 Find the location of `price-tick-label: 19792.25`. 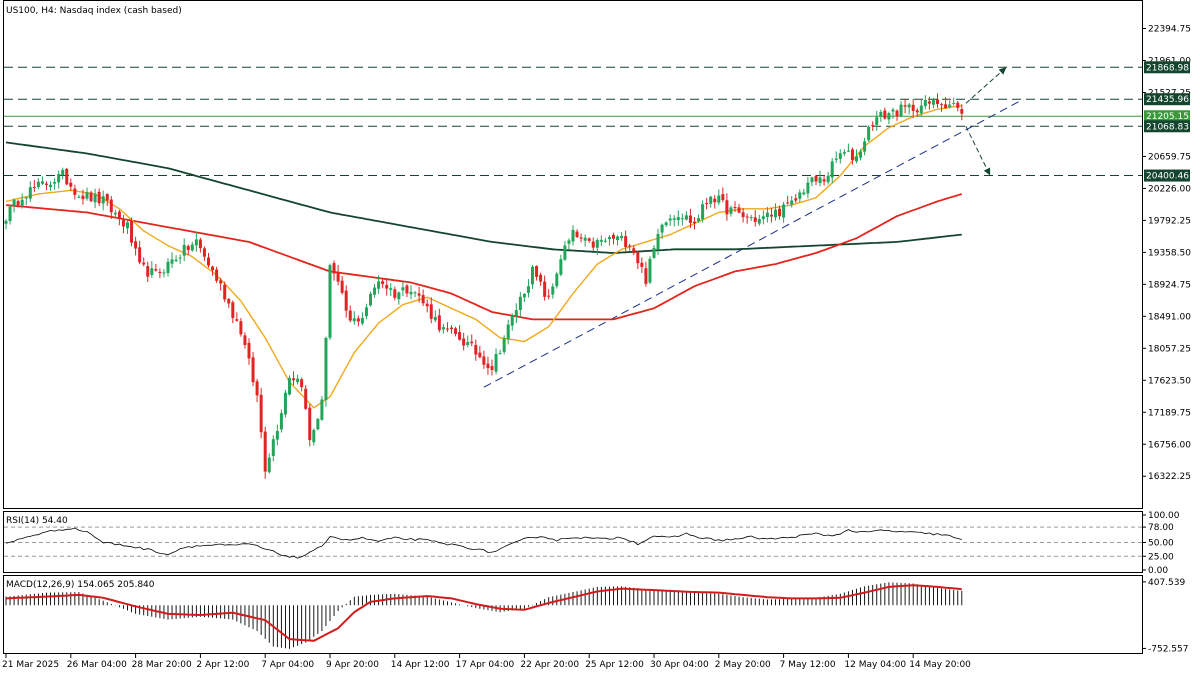

price-tick-label: 19792.25 is located at coordinates (1169, 221).